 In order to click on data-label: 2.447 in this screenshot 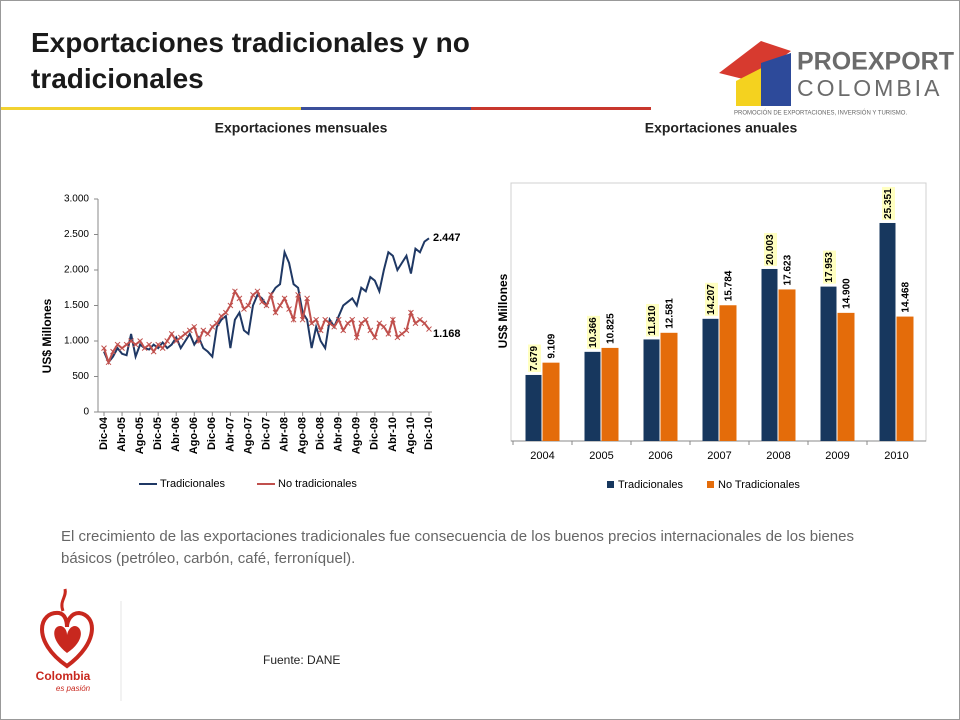, I will do `click(447, 238)`.